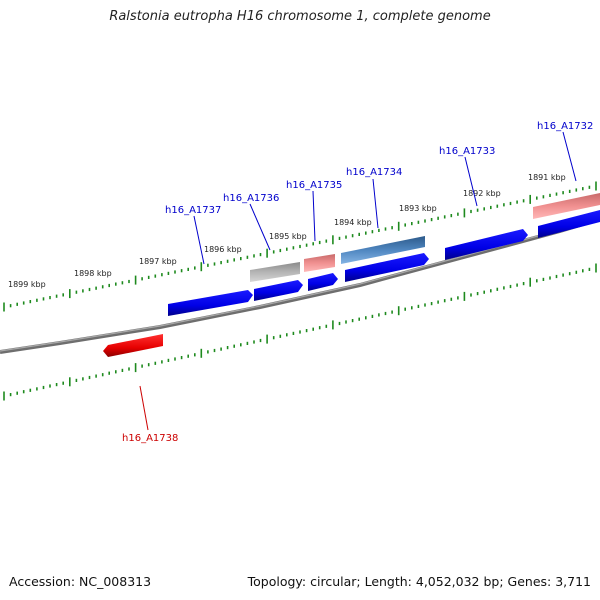  What do you see at coordinates (80, 581) in the screenshot?
I see `accession-text: Accession: NC_008313` at bounding box center [80, 581].